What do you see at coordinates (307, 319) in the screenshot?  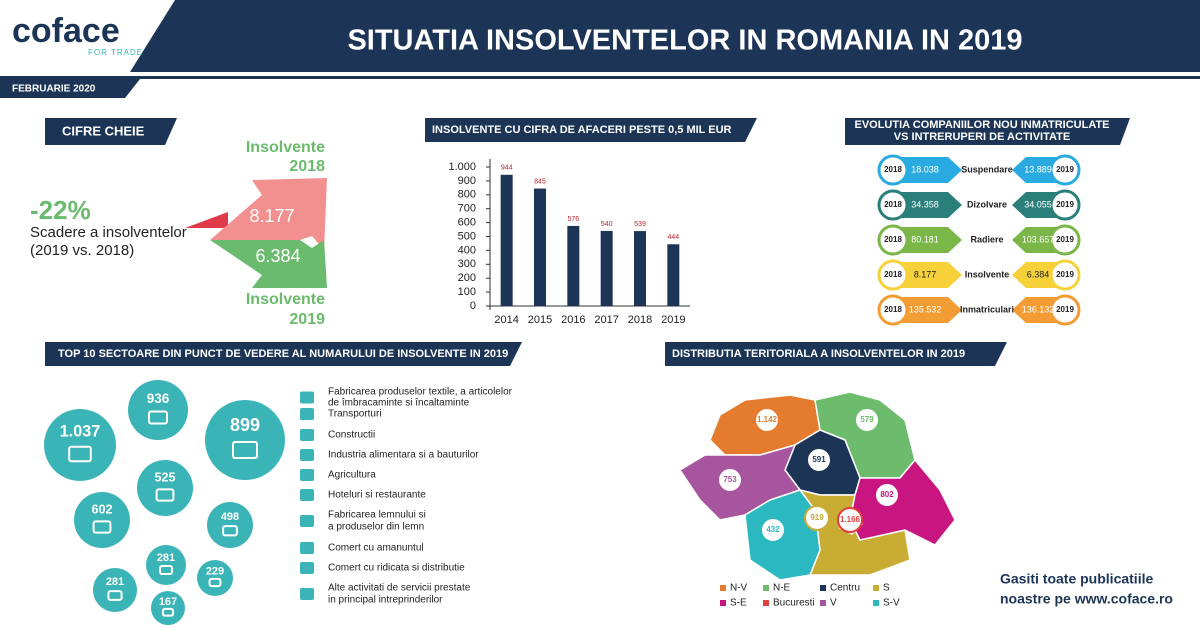 I see `year-2019: 2019` at bounding box center [307, 319].